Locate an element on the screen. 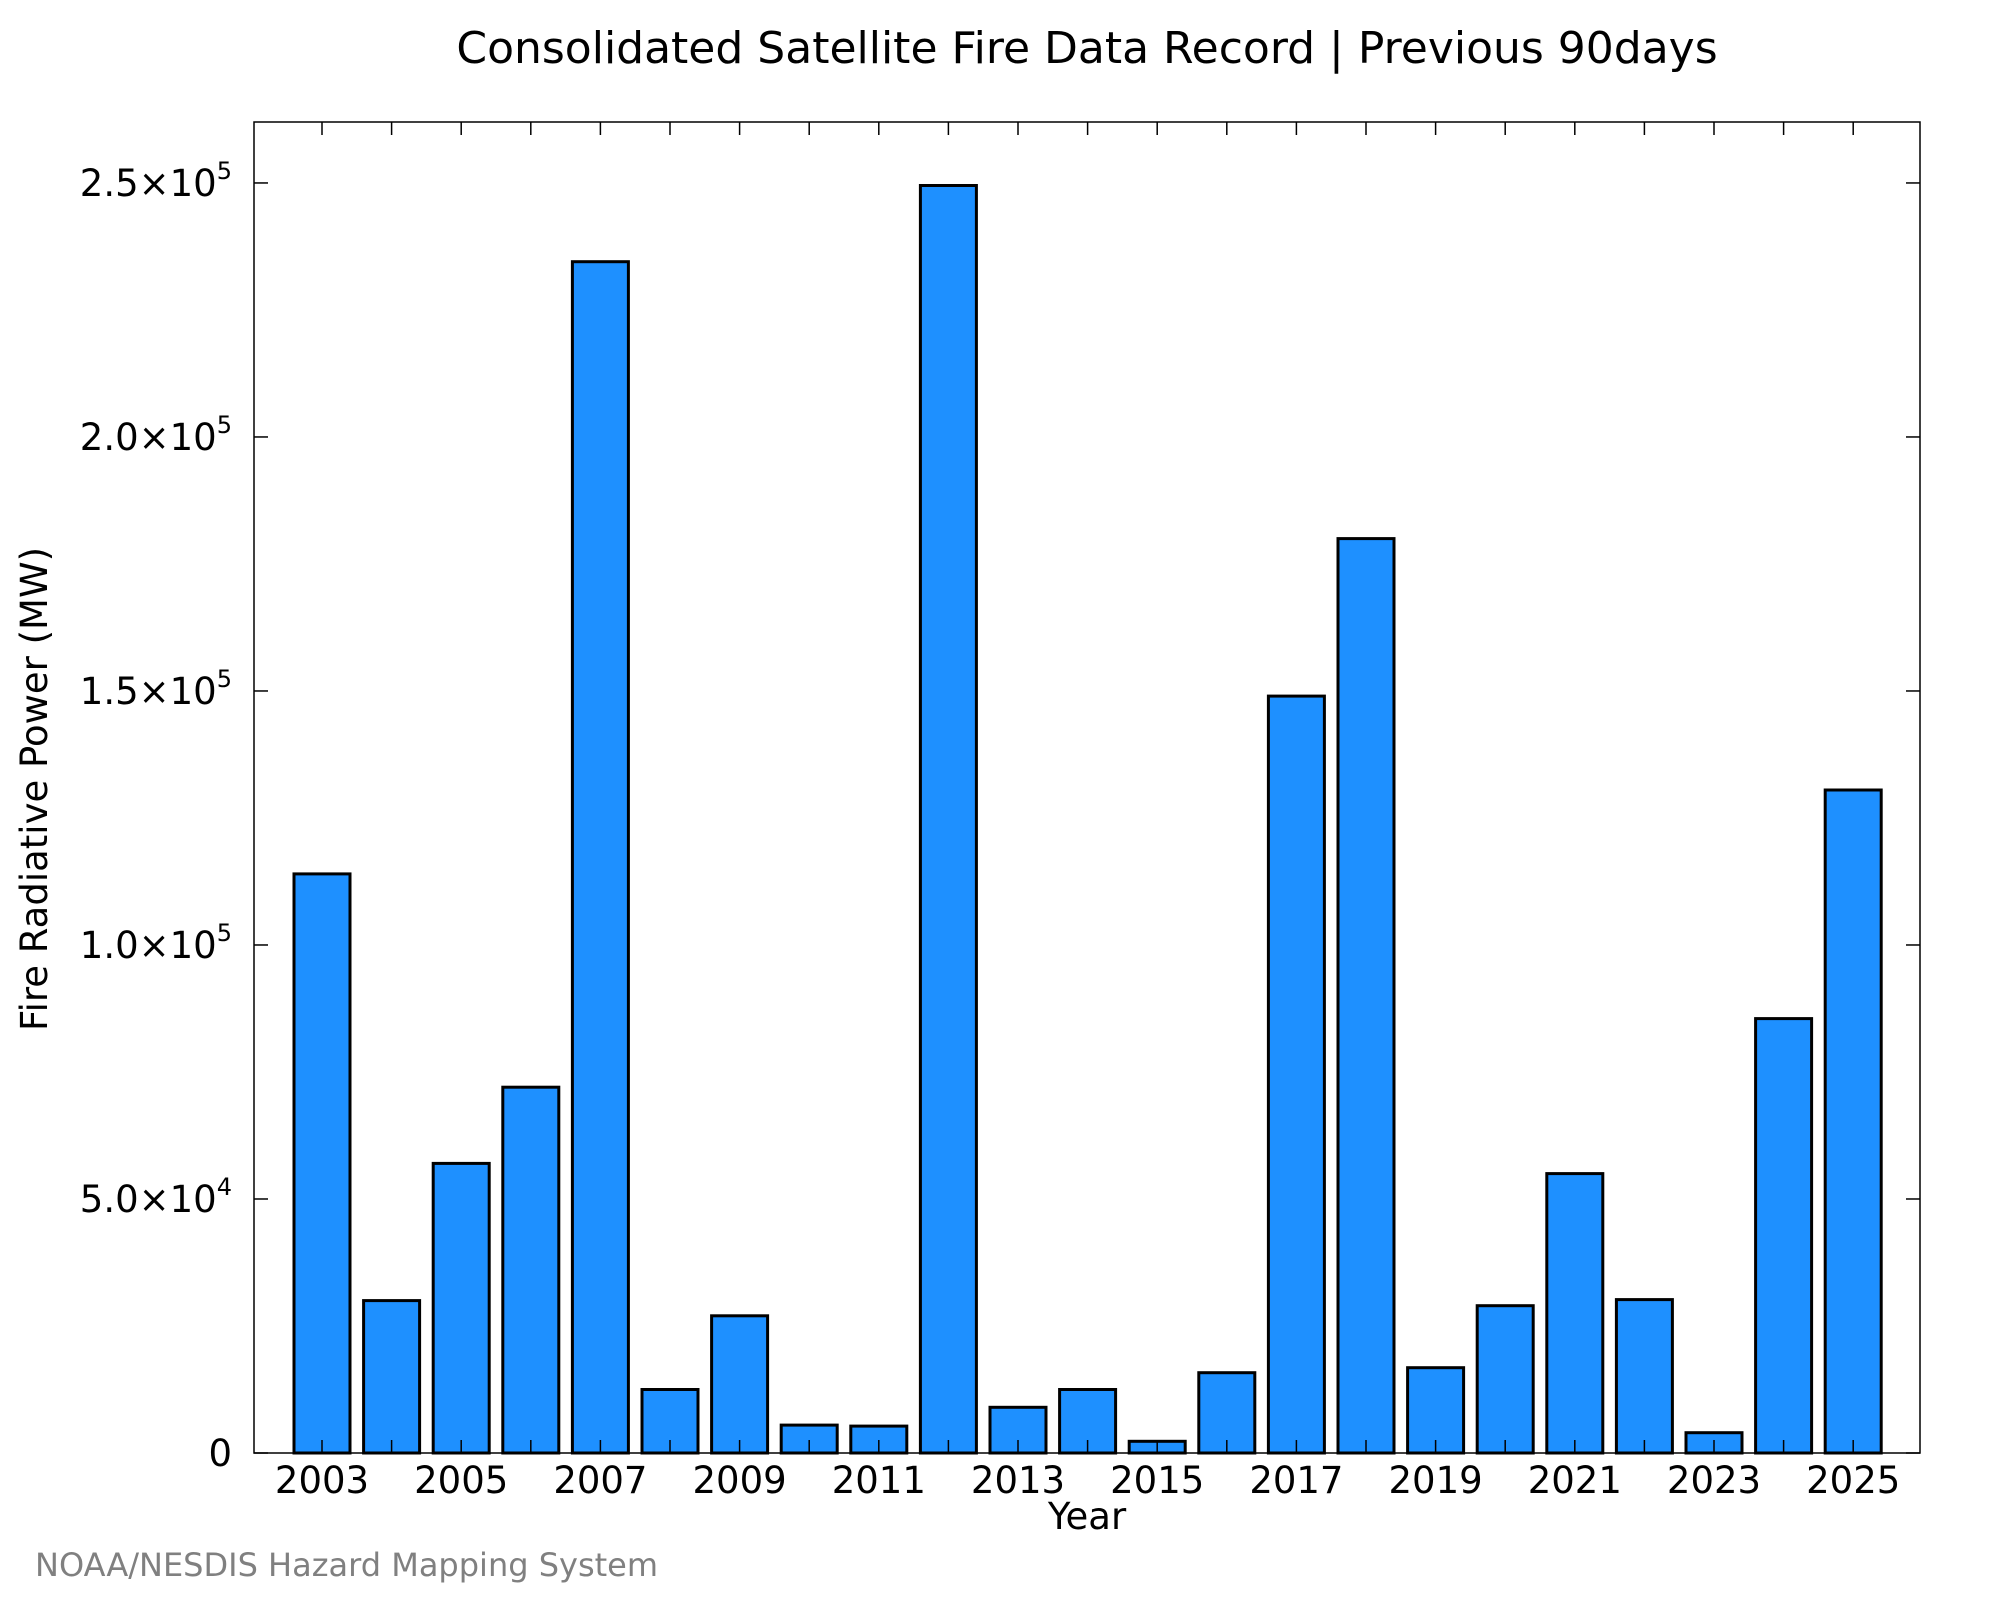 This screenshot has height=1604, width=2000. bar-2022 is located at coordinates (1644, 1376).